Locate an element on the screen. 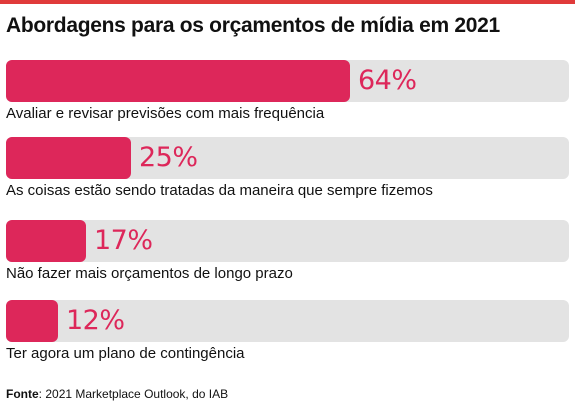 This screenshot has height=411, width=575. bar-value-label: 12% is located at coordinates (95, 320).